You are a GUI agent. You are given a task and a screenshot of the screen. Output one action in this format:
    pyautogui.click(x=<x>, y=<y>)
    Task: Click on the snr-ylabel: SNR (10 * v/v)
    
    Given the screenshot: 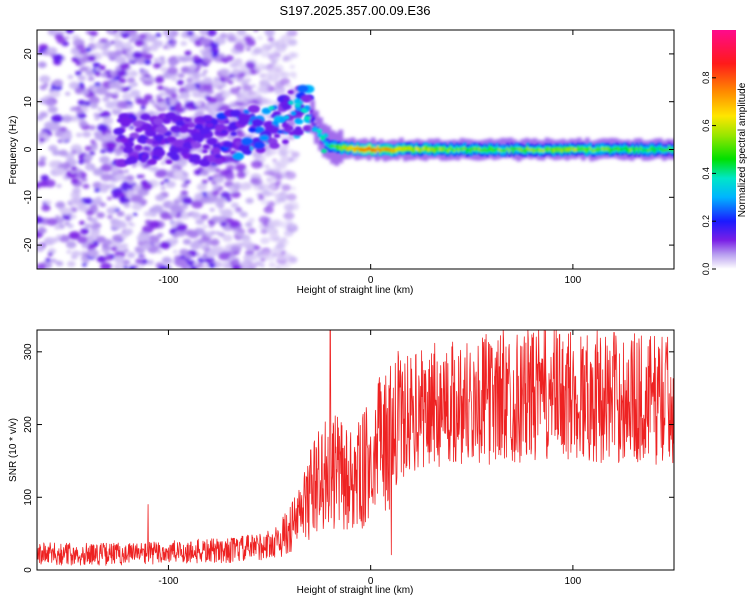 What is the action you would take?
    pyautogui.click(x=13, y=450)
    